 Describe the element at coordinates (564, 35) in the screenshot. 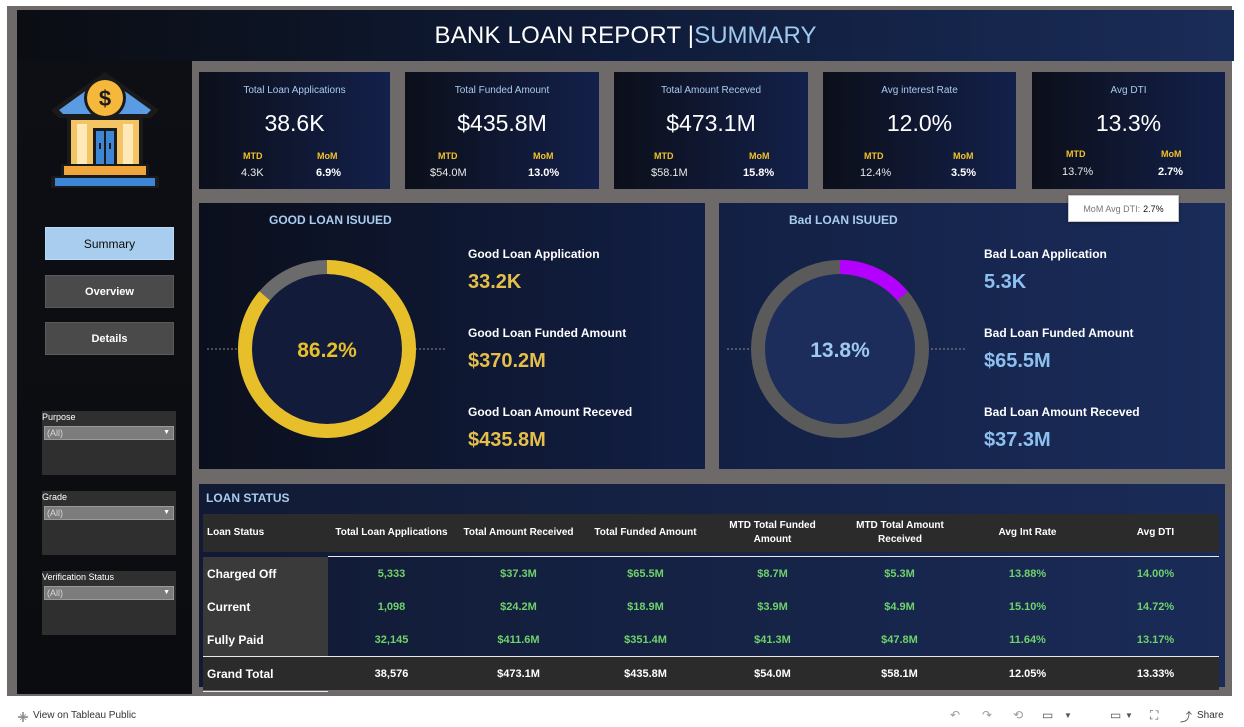

I see `report-title: BANK LOAN REPORT |` at that location.